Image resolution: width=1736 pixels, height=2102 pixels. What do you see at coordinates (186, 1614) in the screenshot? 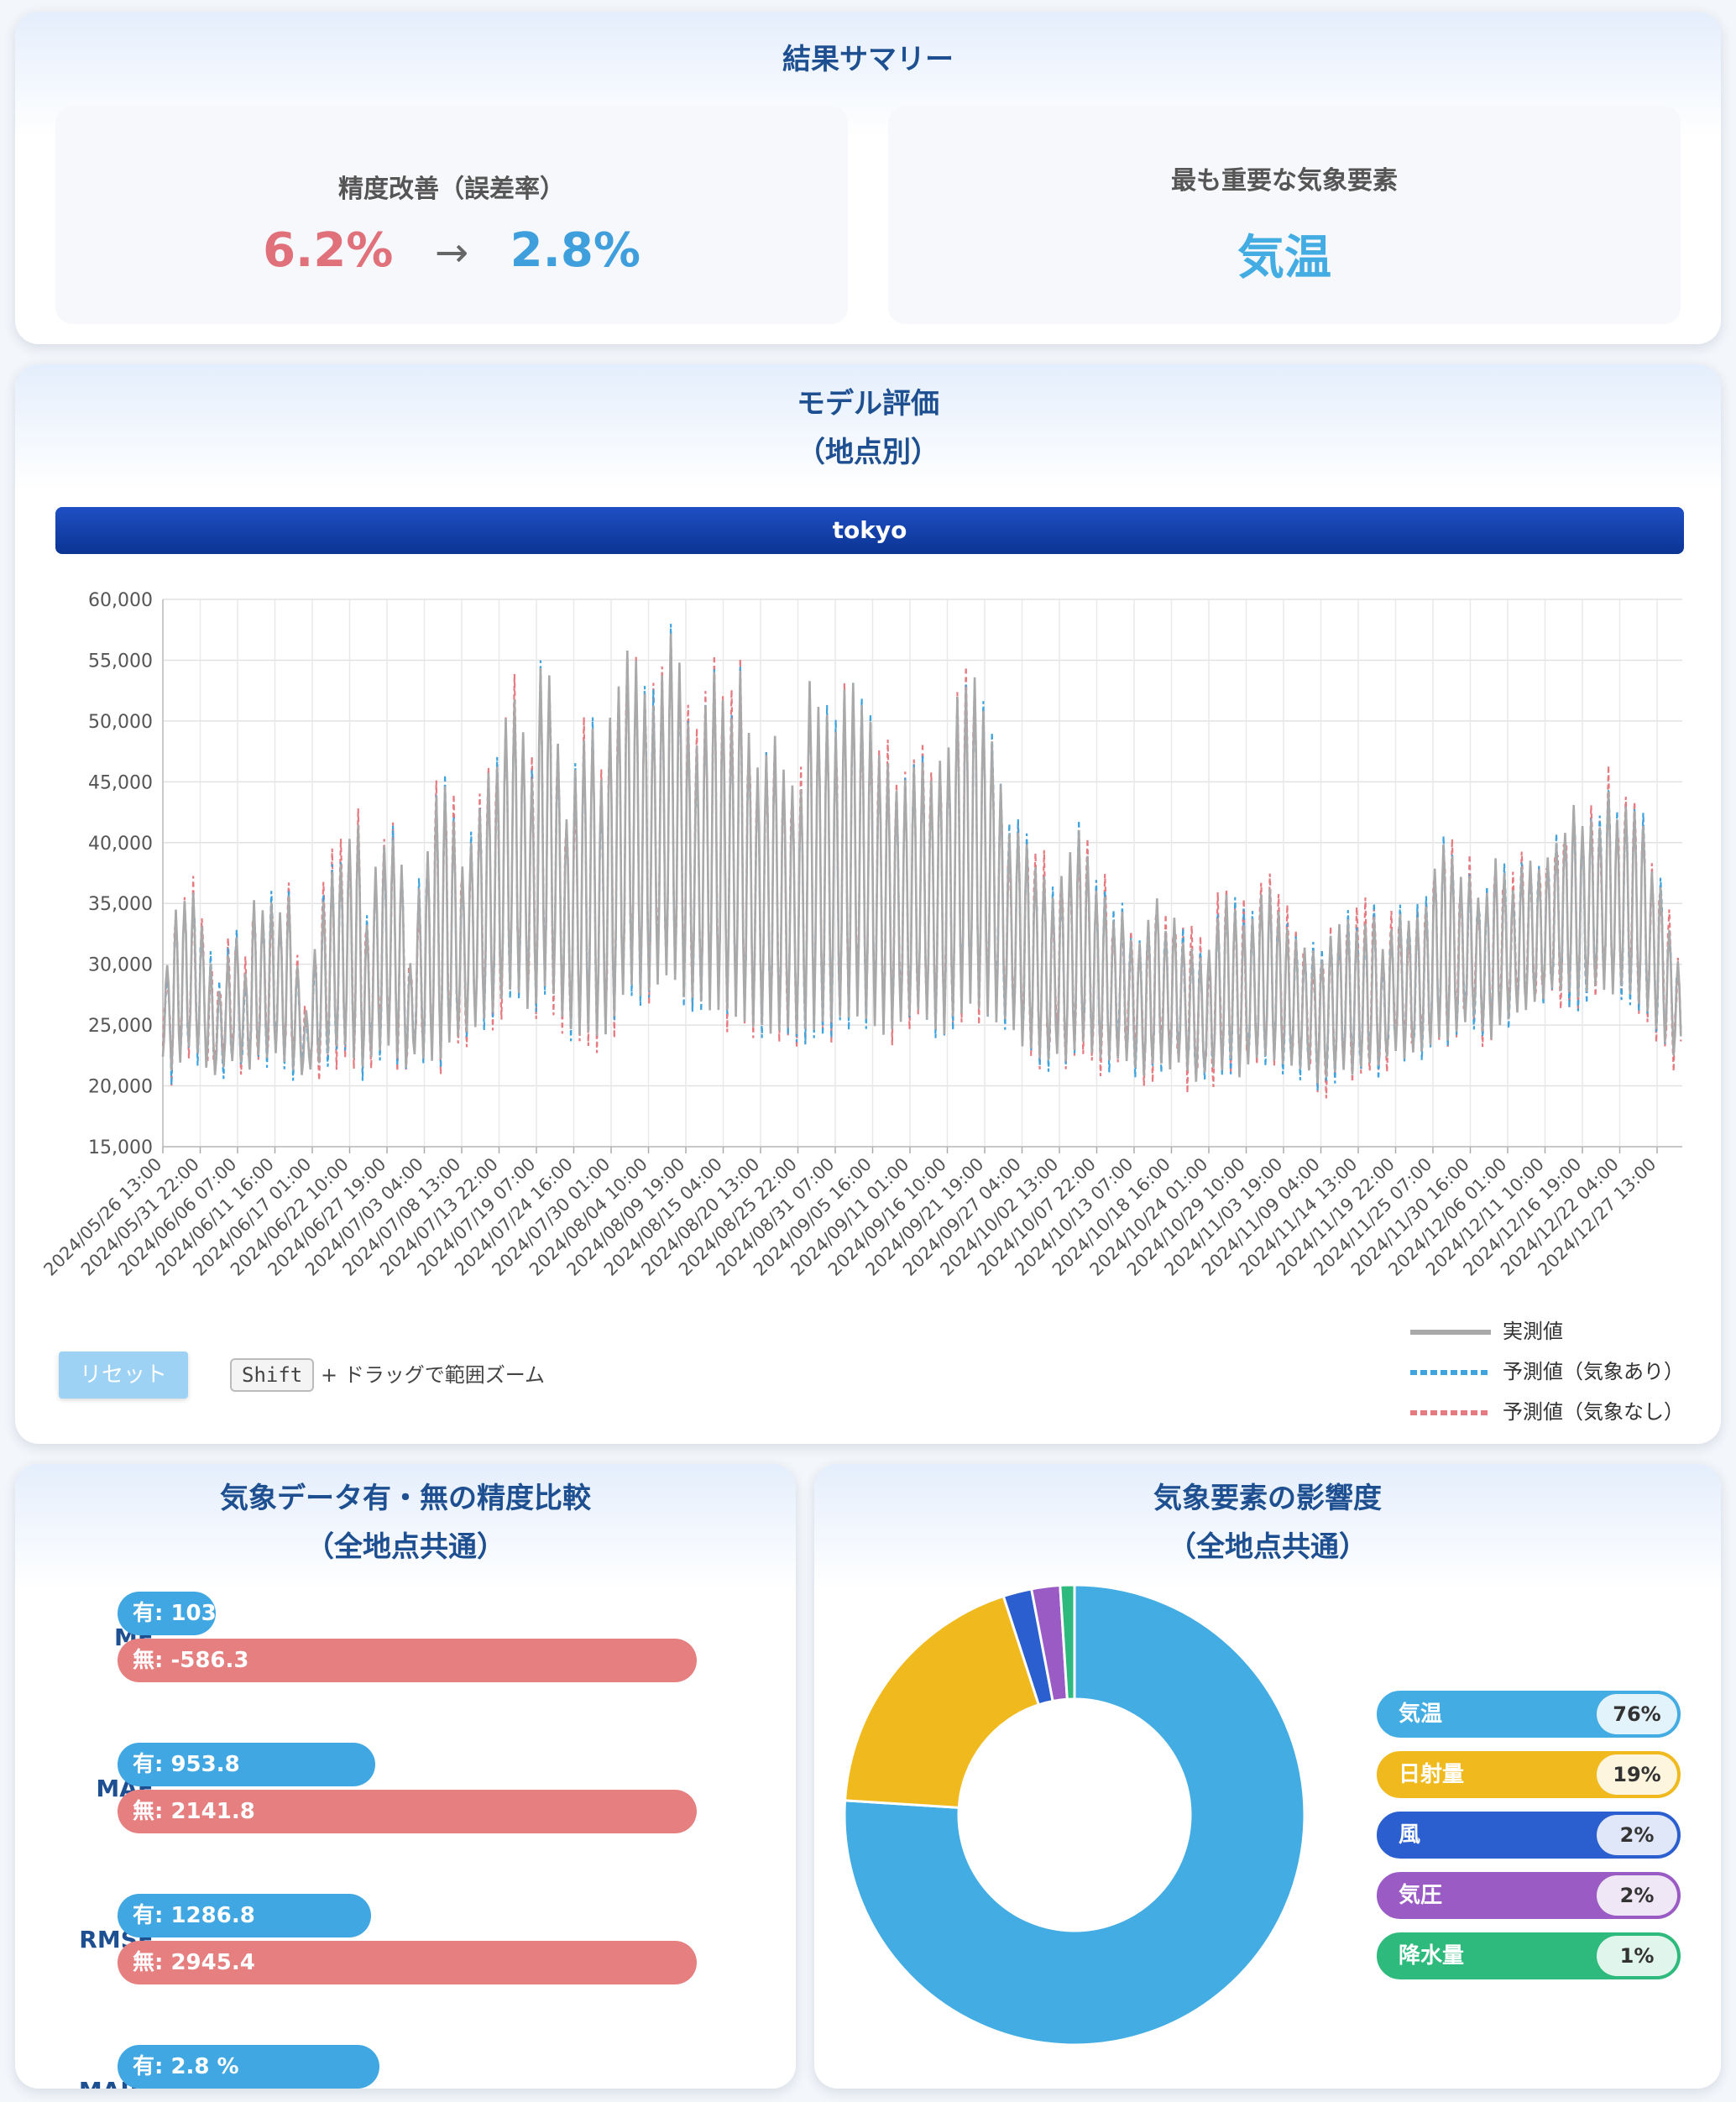
I see `metric-bar-value-with: 有: 103.3` at bounding box center [186, 1614].